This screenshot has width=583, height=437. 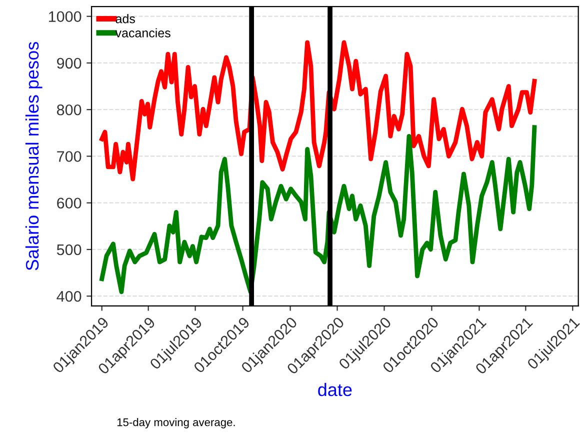 What do you see at coordinates (335, 389) in the screenshot?
I see `x-axis-title: date` at bounding box center [335, 389].